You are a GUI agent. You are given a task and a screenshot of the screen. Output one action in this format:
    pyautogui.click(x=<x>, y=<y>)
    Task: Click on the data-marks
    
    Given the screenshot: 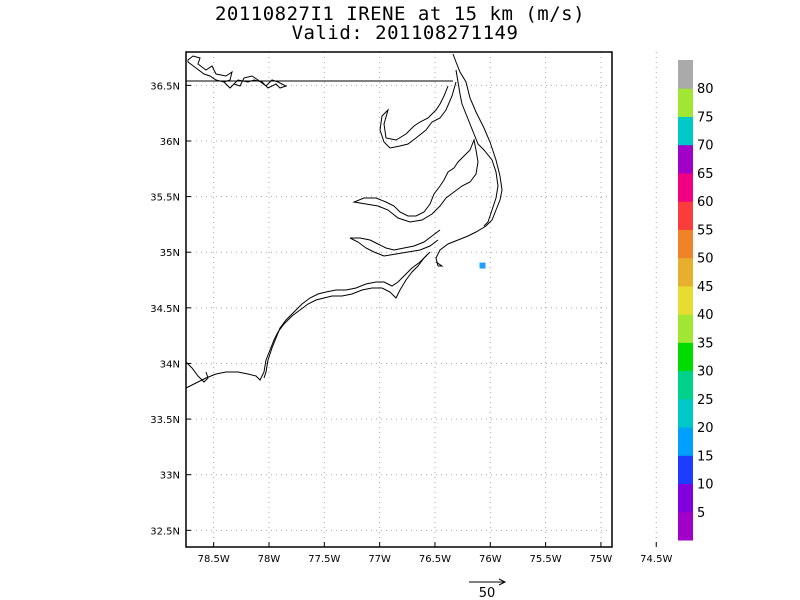 What is the action you would take?
    pyautogui.click(x=482, y=265)
    